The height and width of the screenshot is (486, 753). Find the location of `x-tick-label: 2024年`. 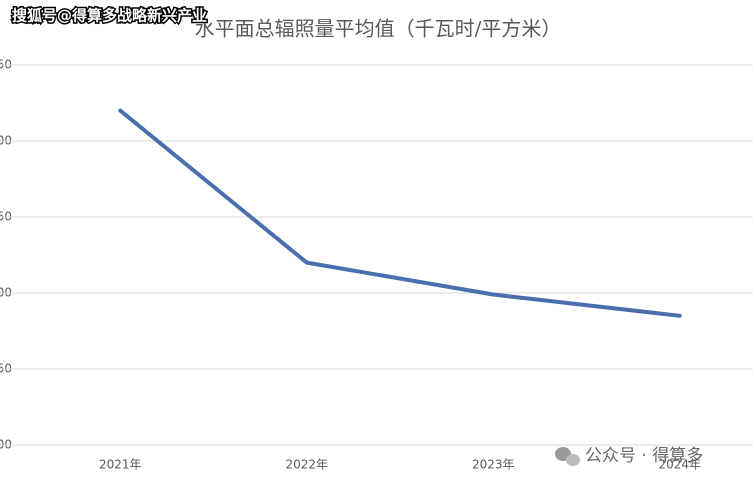

x-tick-label: 2024年 is located at coordinates (679, 465).